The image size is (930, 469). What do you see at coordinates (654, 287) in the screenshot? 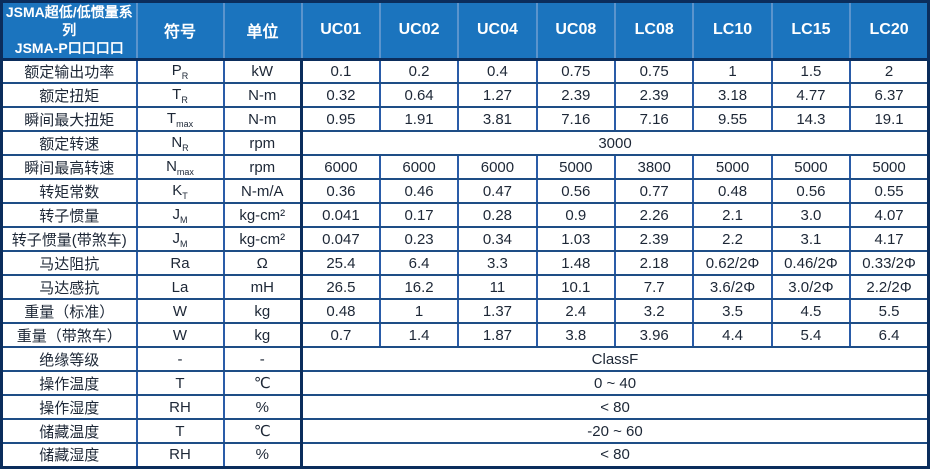
I see `row-value: 7.7` at bounding box center [654, 287].